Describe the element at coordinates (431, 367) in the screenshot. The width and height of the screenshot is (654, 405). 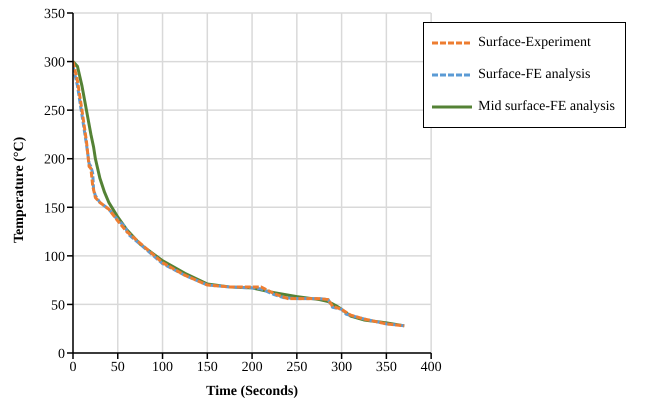
I see `x-tick-label: 400` at that location.